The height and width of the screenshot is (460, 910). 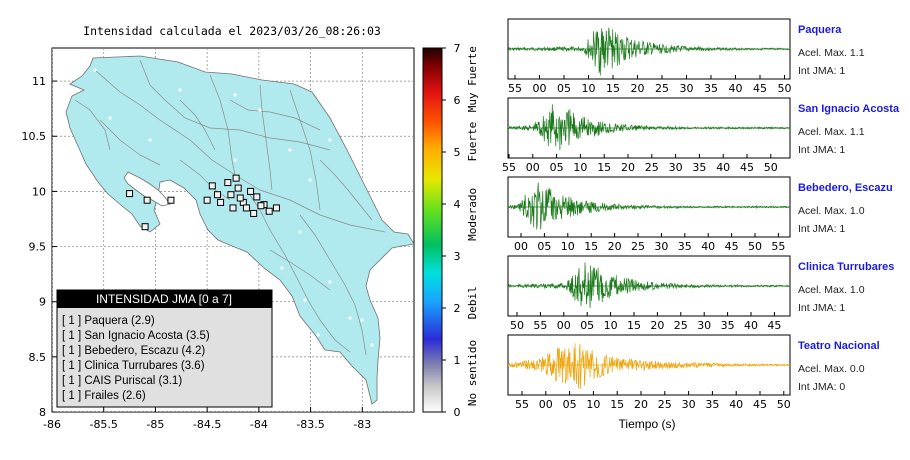 I want to click on map-x-tick-label: -84, so click(x=259, y=424).